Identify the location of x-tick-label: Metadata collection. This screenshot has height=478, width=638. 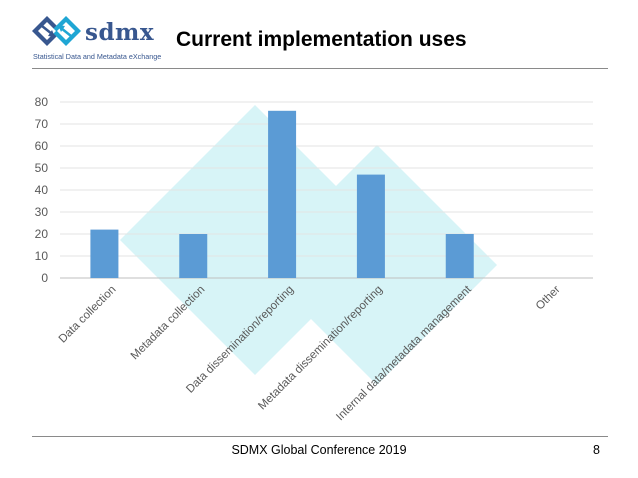
(168, 323).